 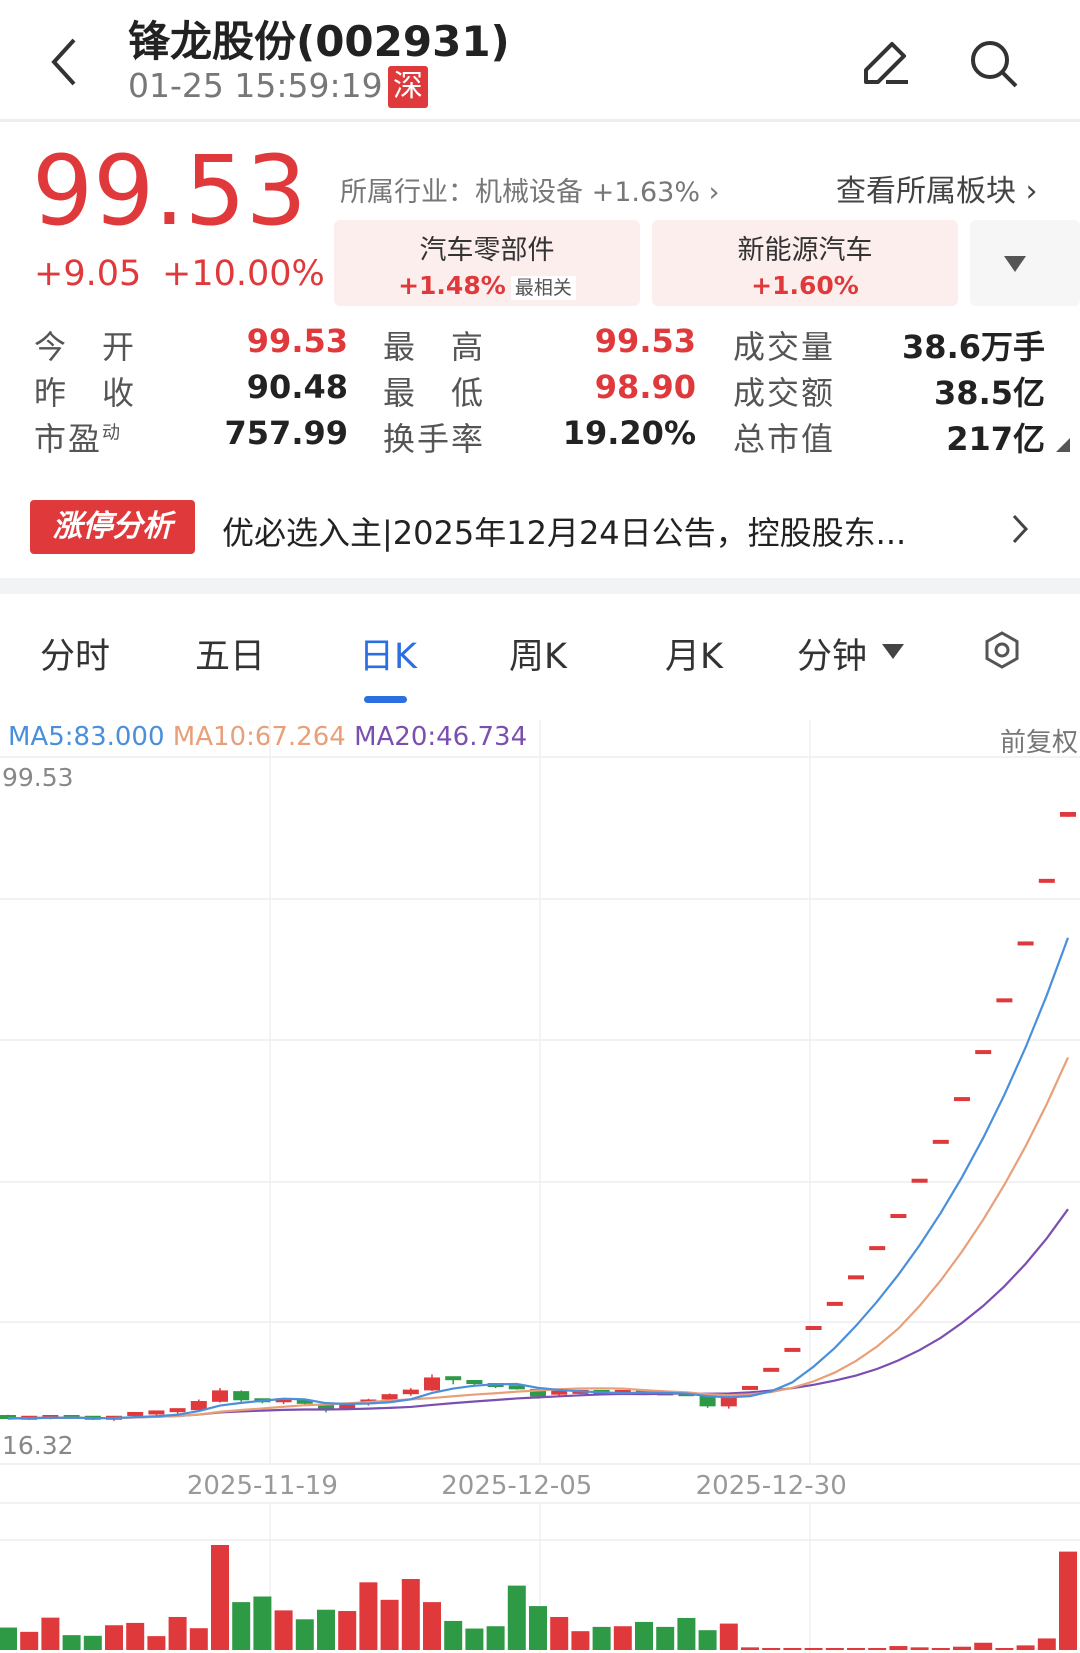 What do you see at coordinates (784, 345) in the screenshot?
I see `stat-label: 成交量` at bounding box center [784, 345].